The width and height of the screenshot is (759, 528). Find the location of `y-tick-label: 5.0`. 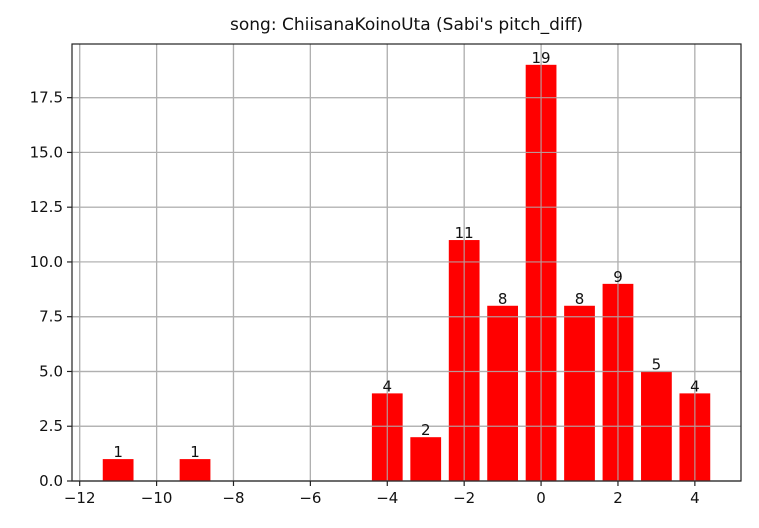

y-tick-label: 5.0 is located at coordinates (51, 371).